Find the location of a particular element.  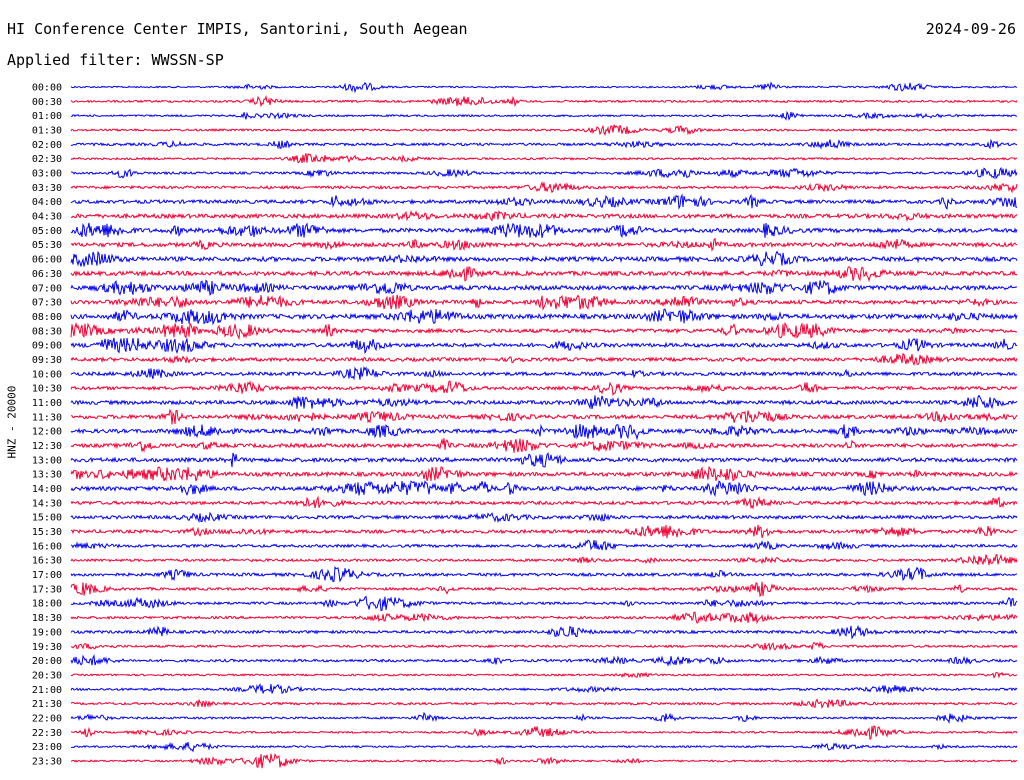

time-label: 14:30 is located at coordinates (47, 503).